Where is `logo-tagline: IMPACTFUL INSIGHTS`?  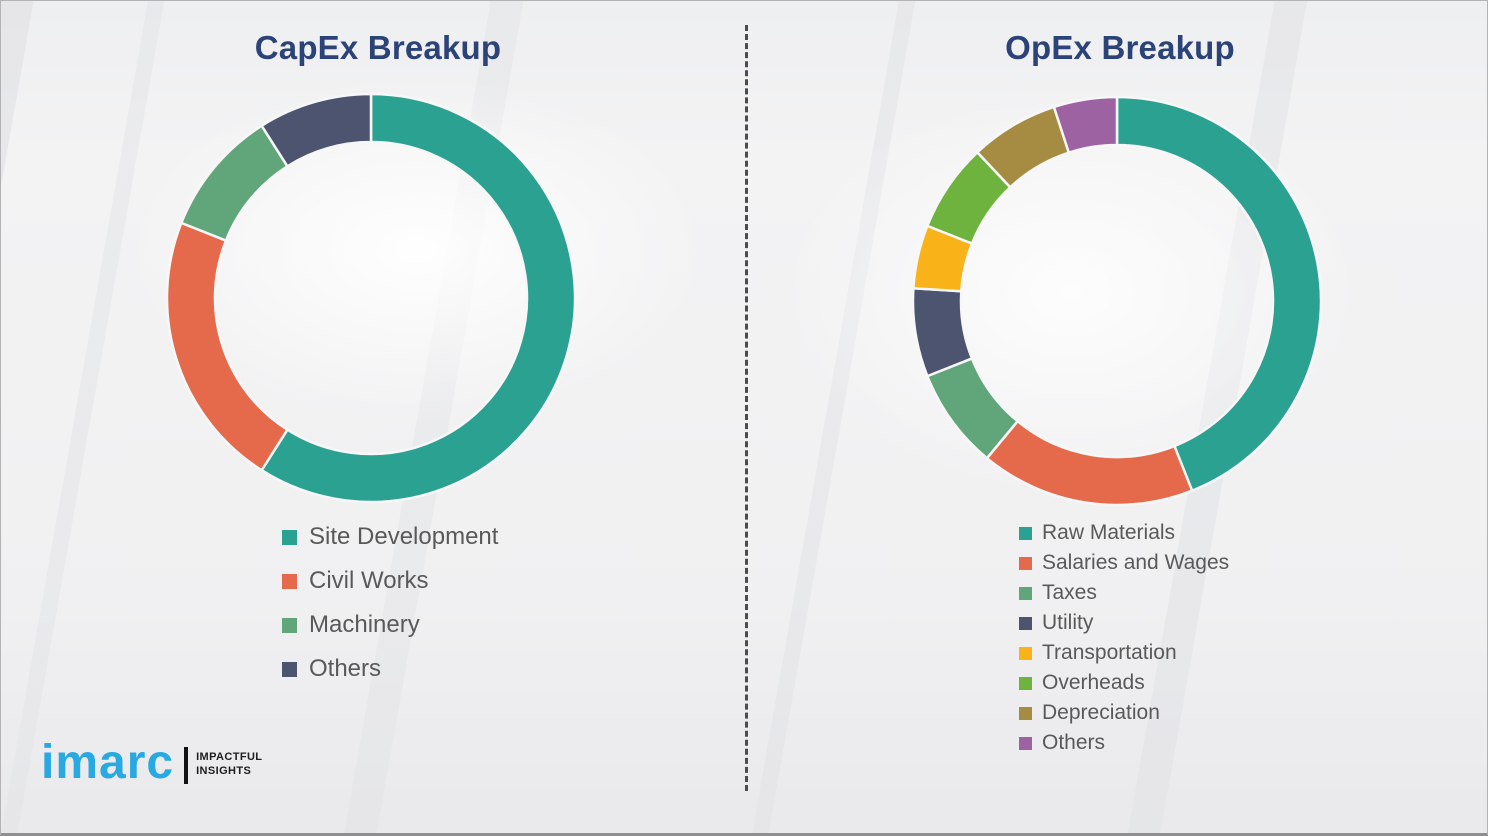 logo-tagline: IMPACTFUL INSIGHTS is located at coordinates (229, 765).